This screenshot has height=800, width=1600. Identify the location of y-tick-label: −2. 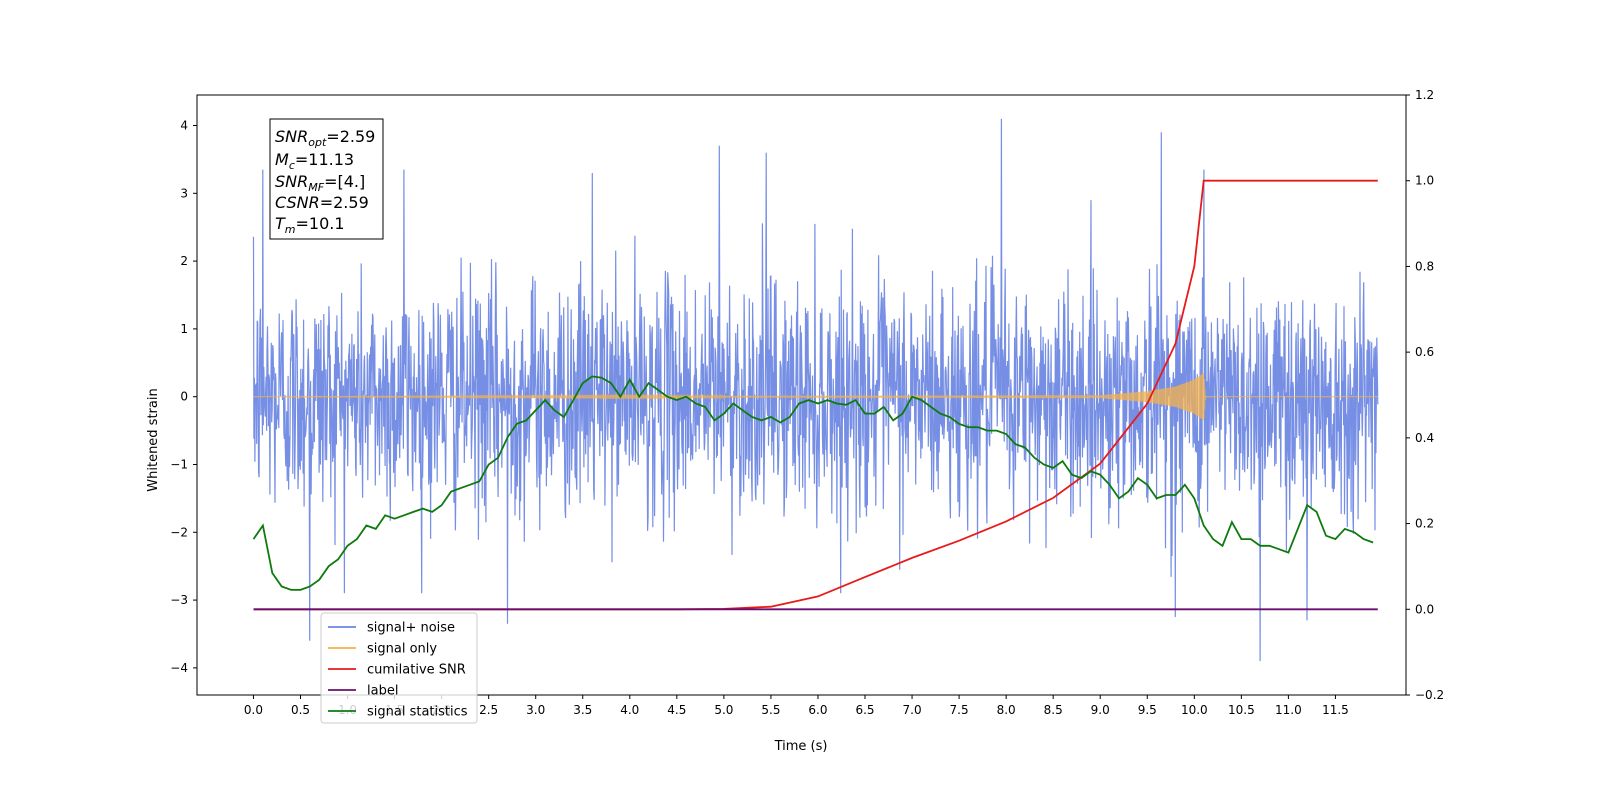
(179, 532).